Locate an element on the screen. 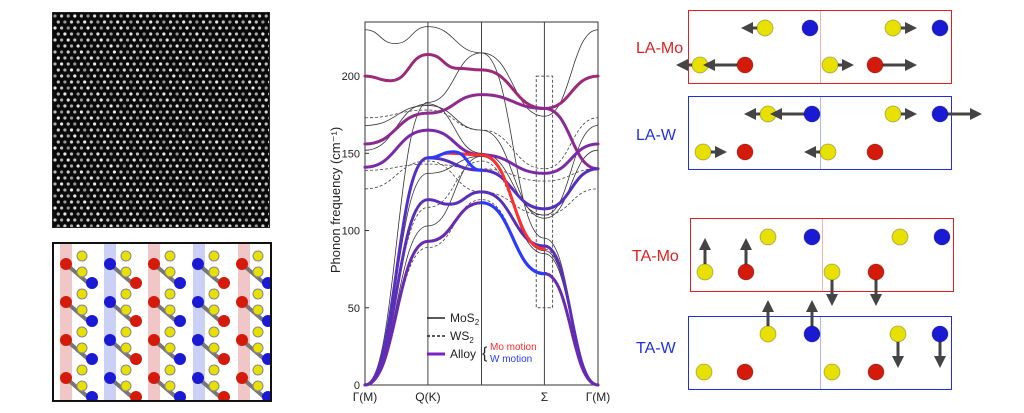  band-ws2 is located at coordinates (481, 139).